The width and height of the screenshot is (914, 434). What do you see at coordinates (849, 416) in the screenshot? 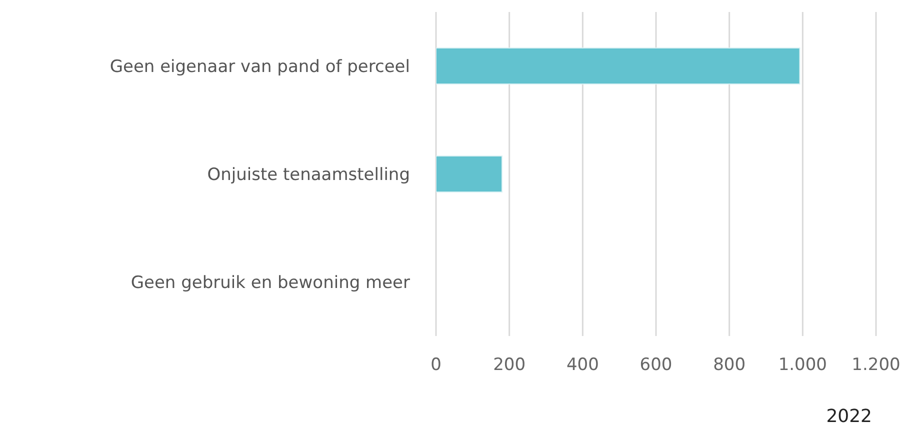
I see `x-axis-title: 2022` at bounding box center [849, 416].